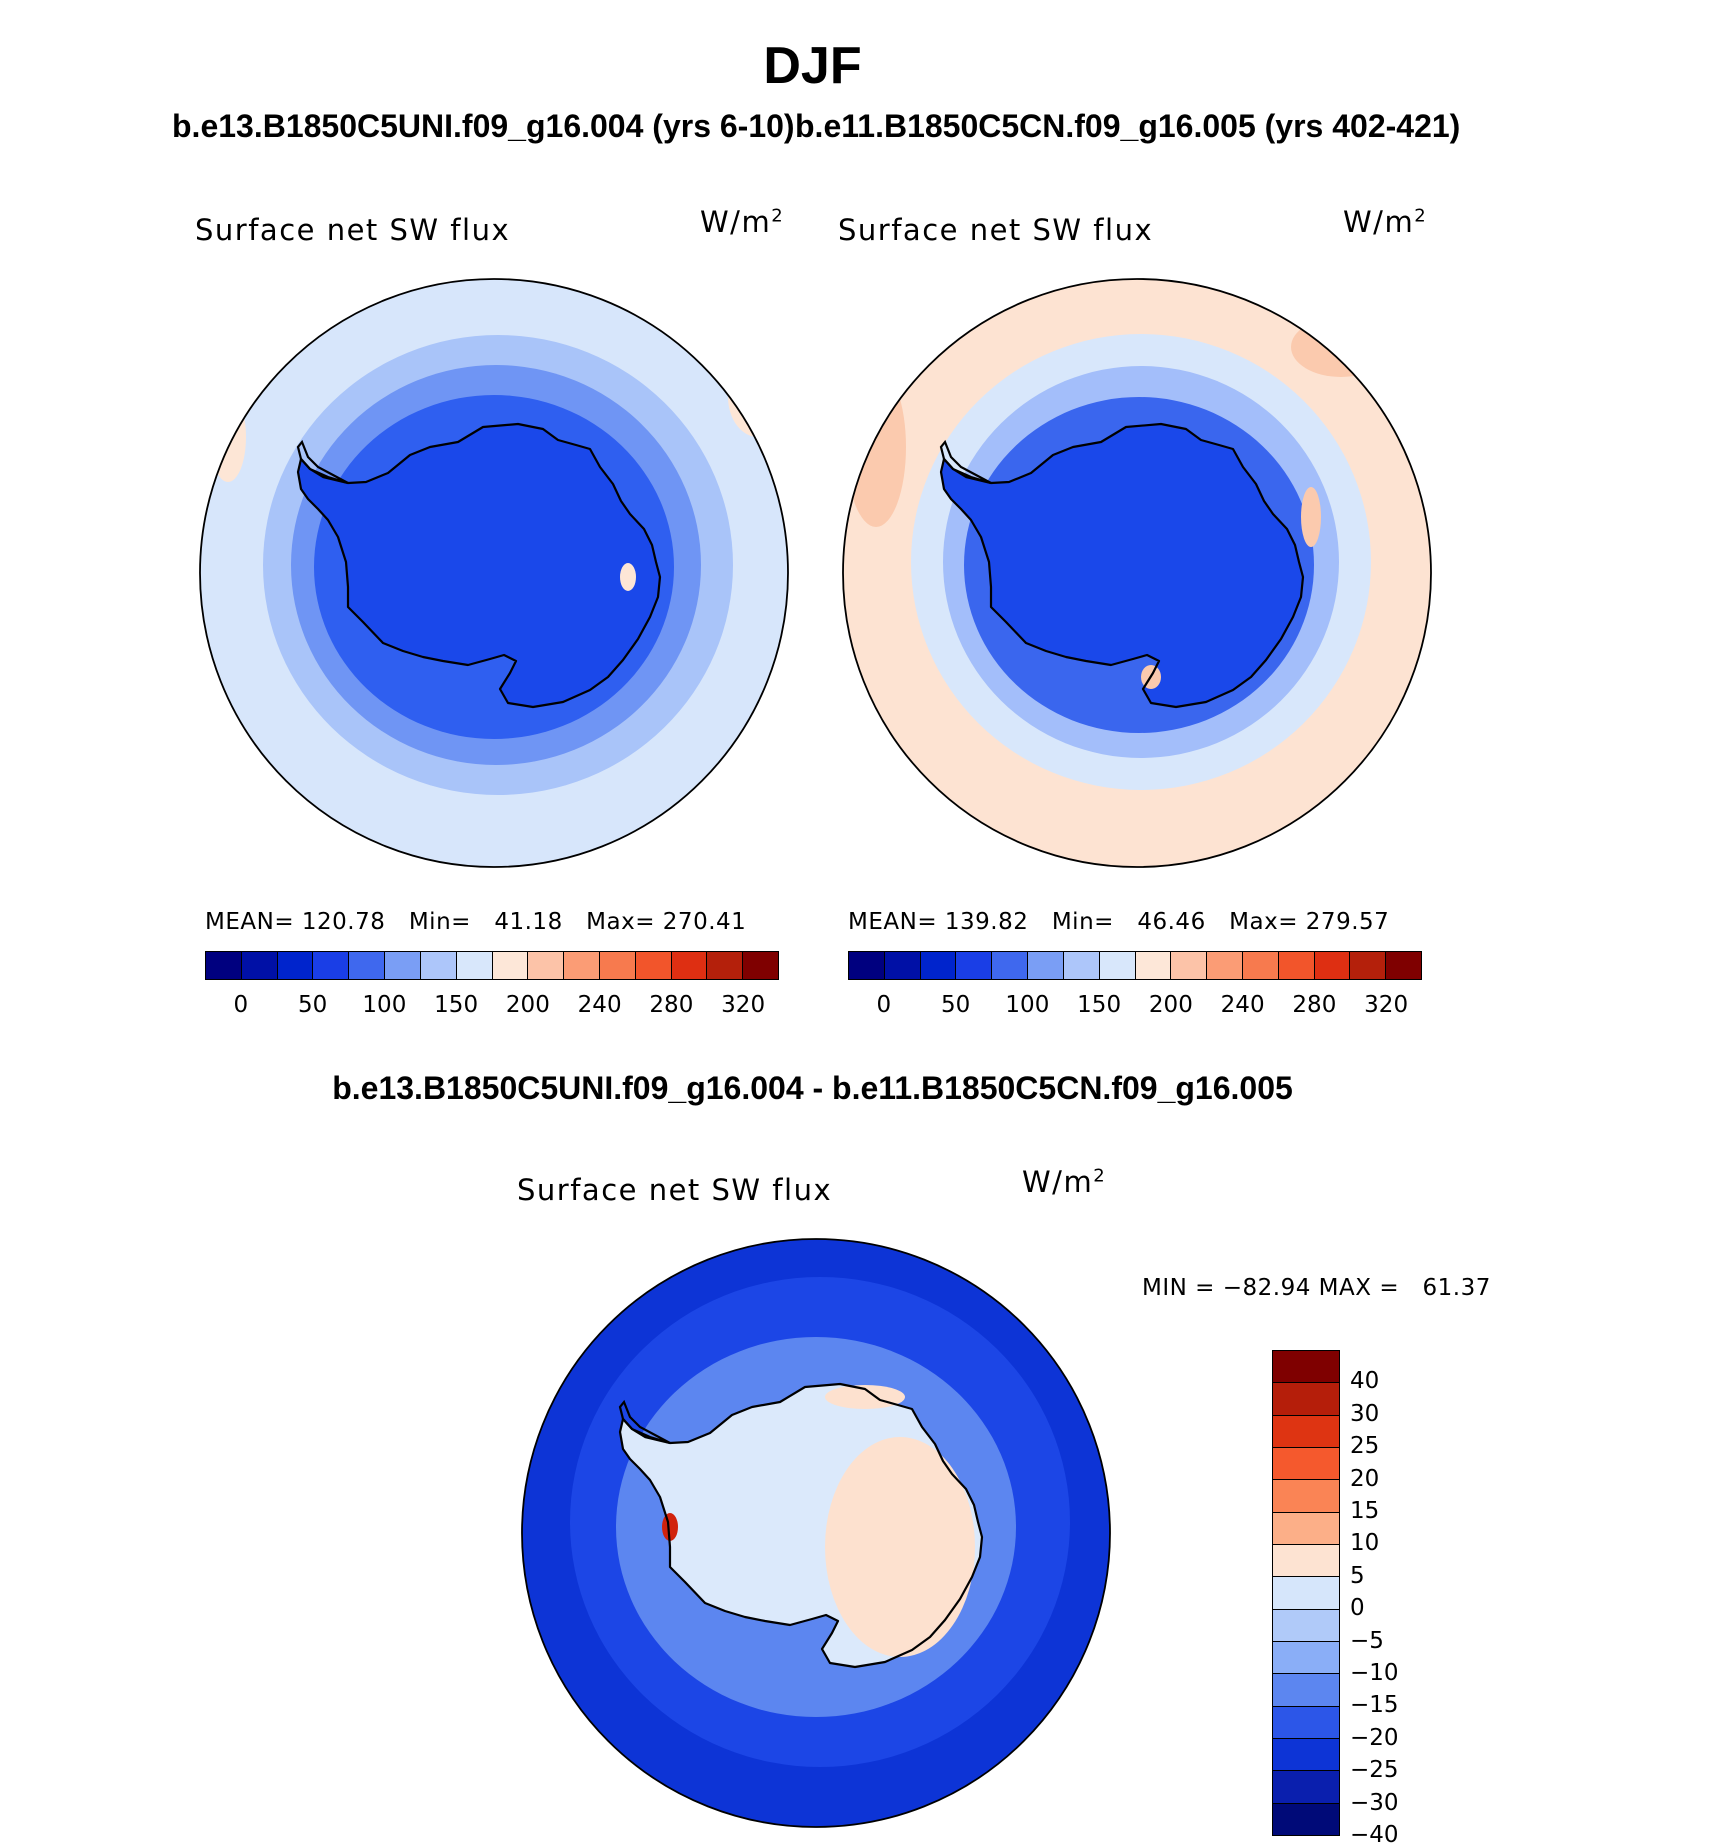 The height and width of the screenshot is (1848, 1710). What do you see at coordinates (955, 1005) in the screenshot?
I see `colorbar-tick-label: 50` at bounding box center [955, 1005].